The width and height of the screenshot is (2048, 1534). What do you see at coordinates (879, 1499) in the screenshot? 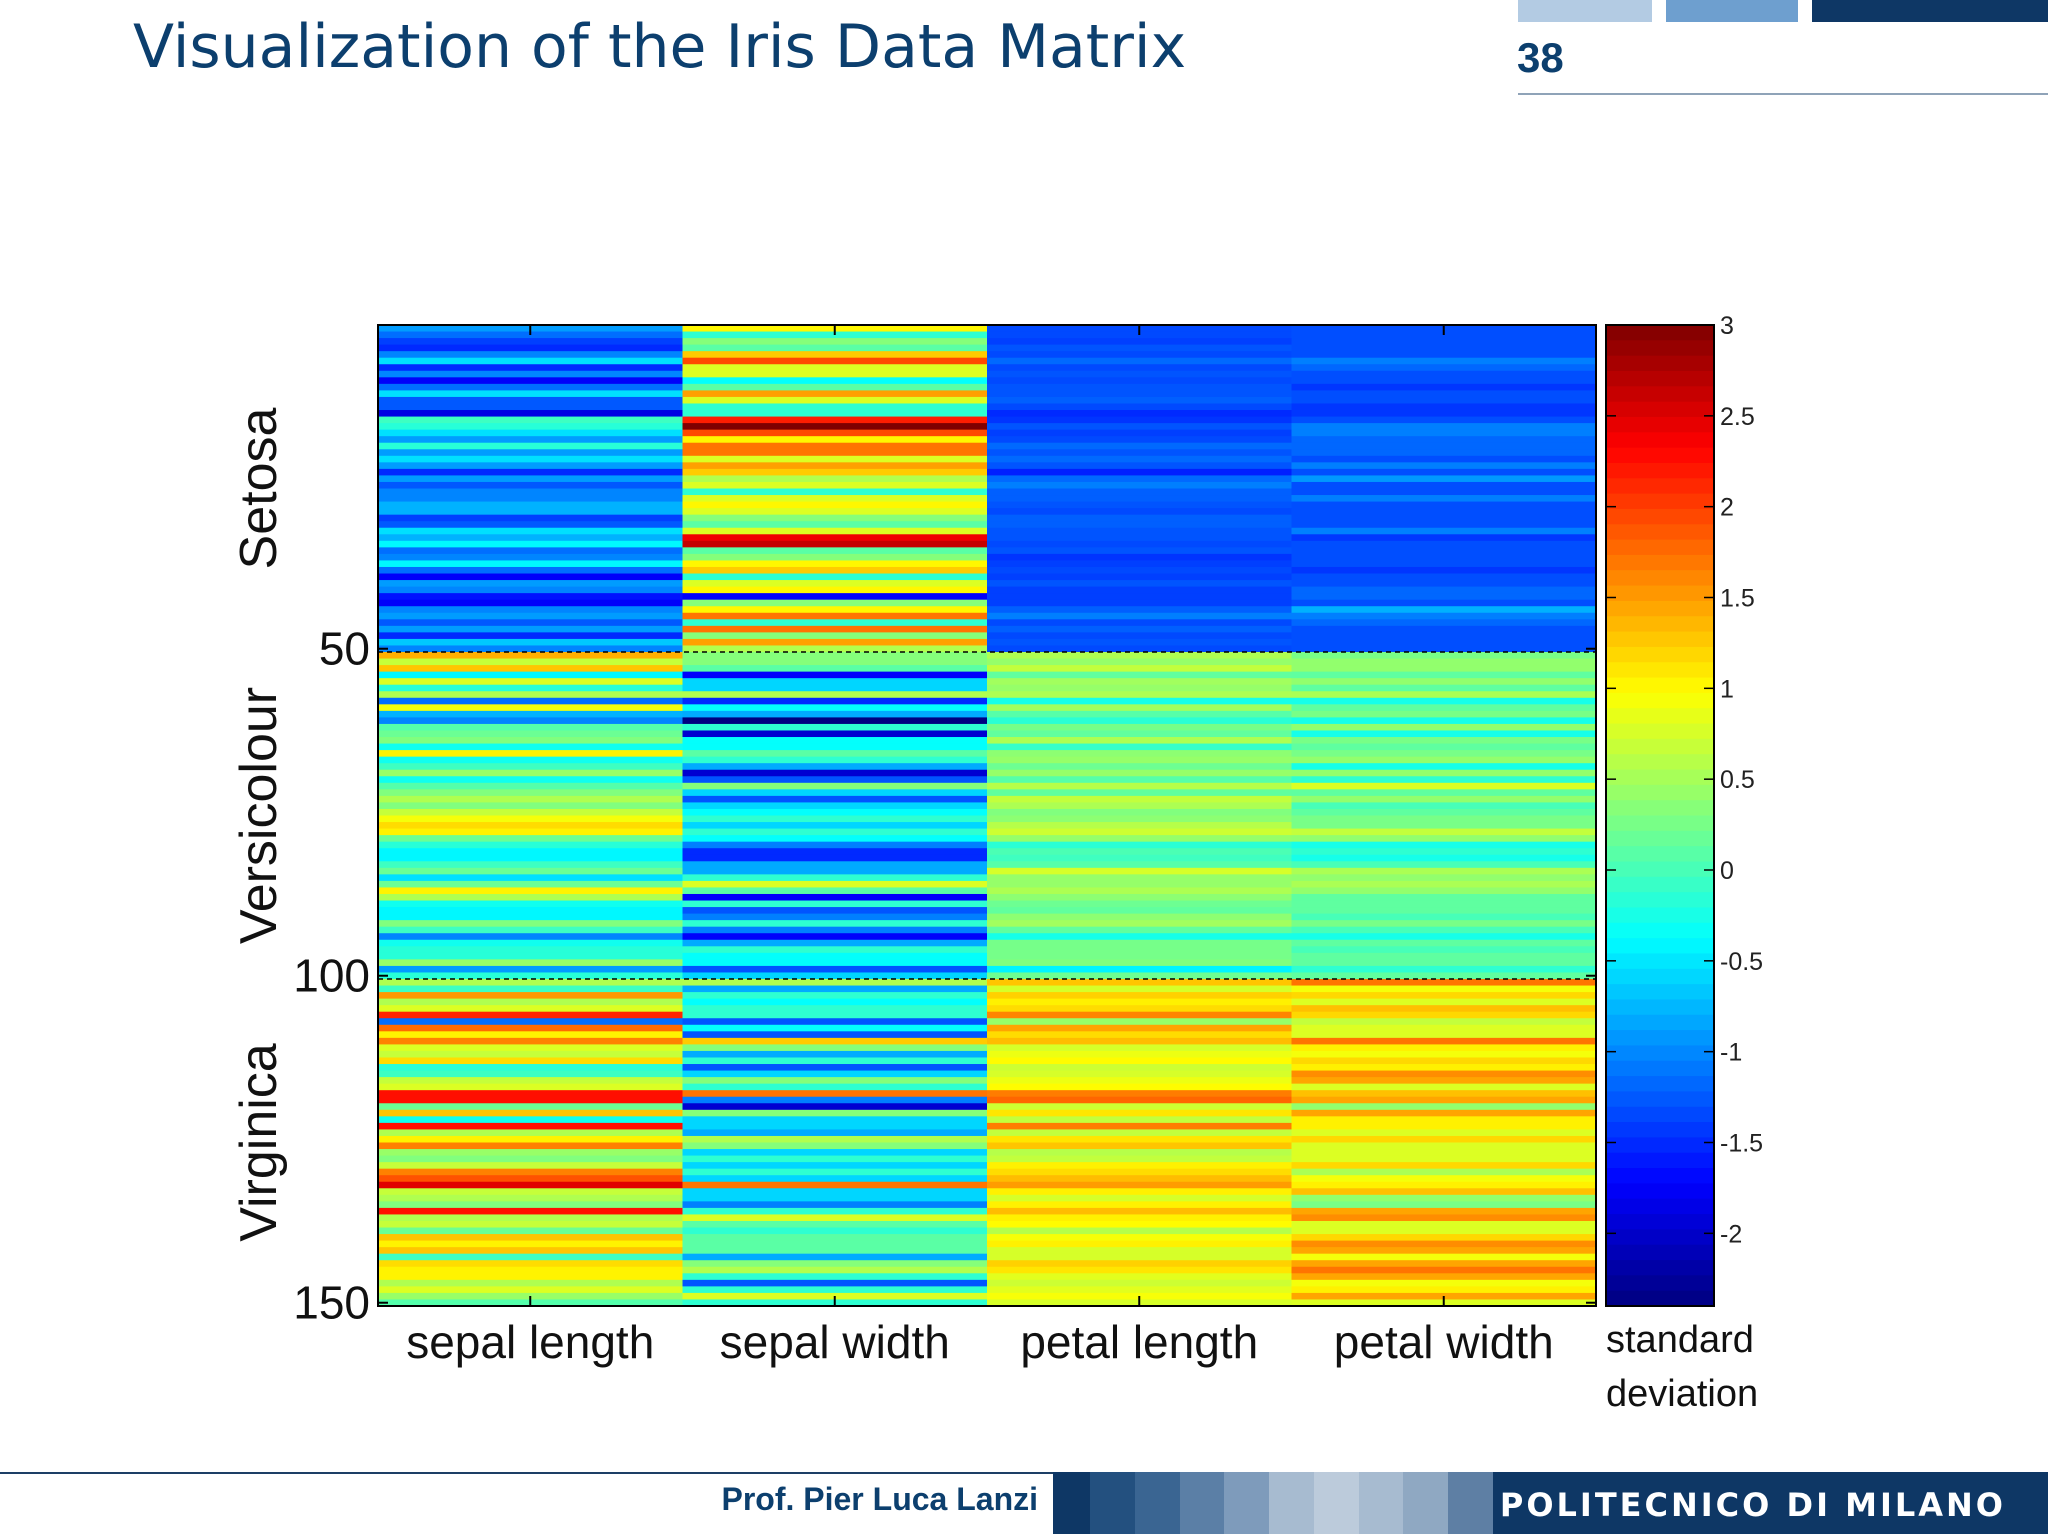
I see `footer-author: Prof. Pier Luca Lanzi` at bounding box center [879, 1499].